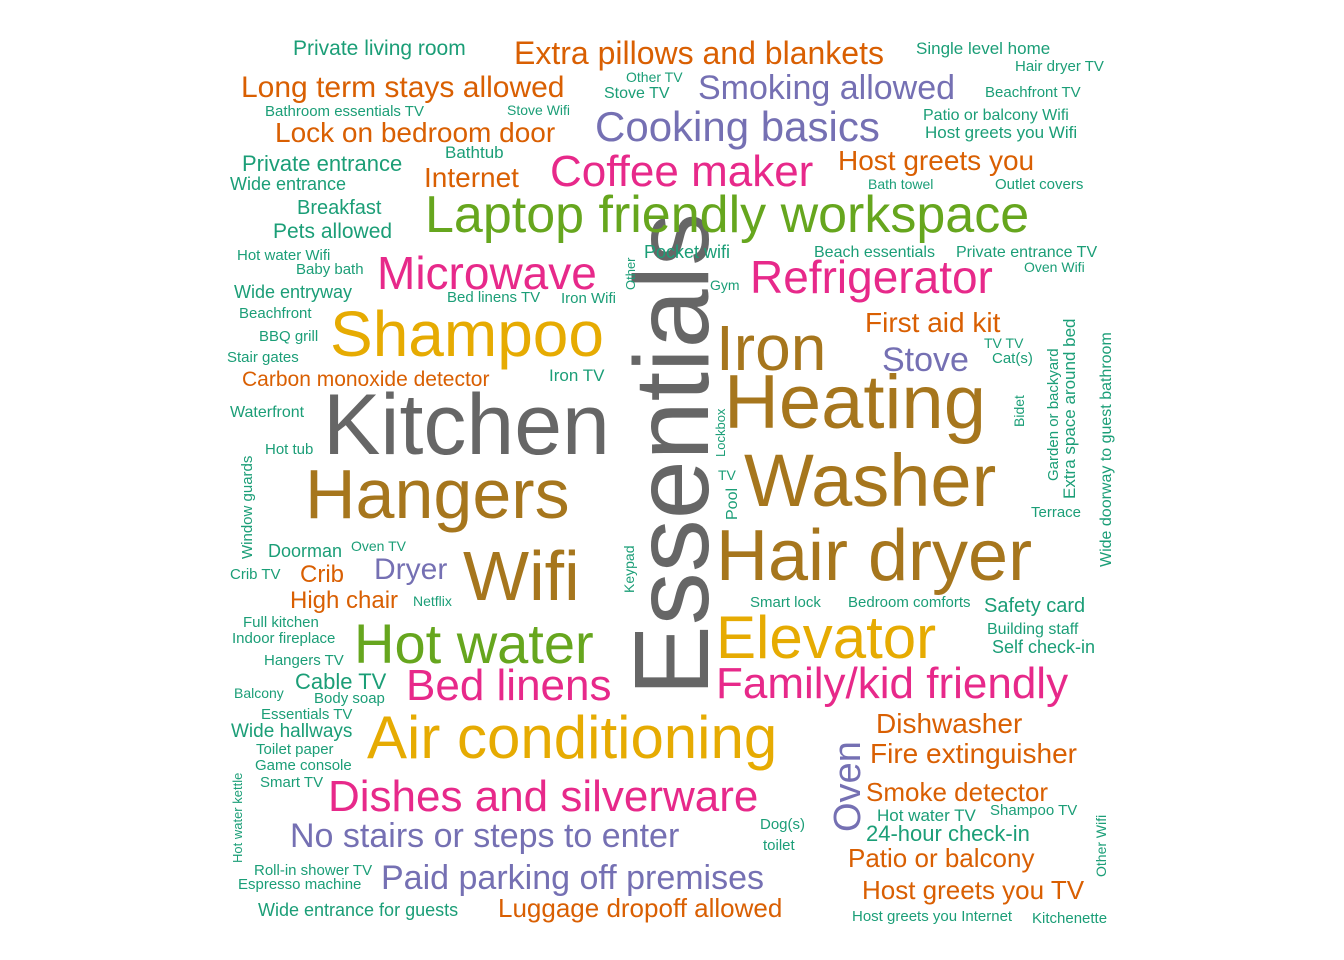  What do you see at coordinates (936, 160) in the screenshot?
I see `word-host-greets-you: Host greets you` at bounding box center [936, 160].